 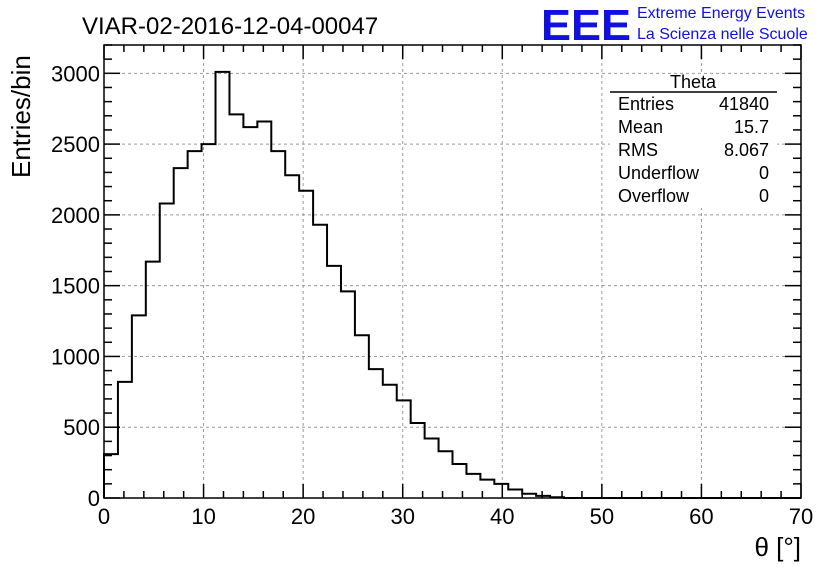 What do you see at coordinates (75, 144) in the screenshot?
I see `y-tick-label: 2500` at bounding box center [75, 144].